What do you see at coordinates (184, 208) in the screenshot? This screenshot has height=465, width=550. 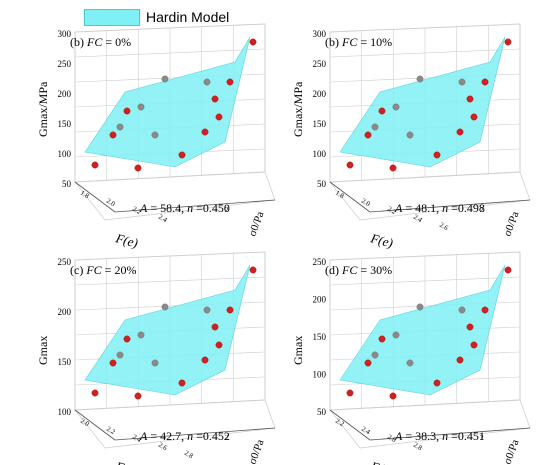 I see `fit-annotation: A = 58.4, n =0.450` at bounding box center [184, 208].